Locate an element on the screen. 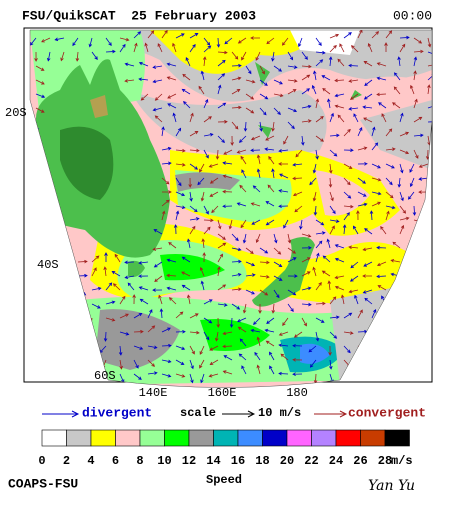 Image resolution: width=450 pixels, height=505 pixels. colorbar-label: 6 is located at coordinates (115, 461).